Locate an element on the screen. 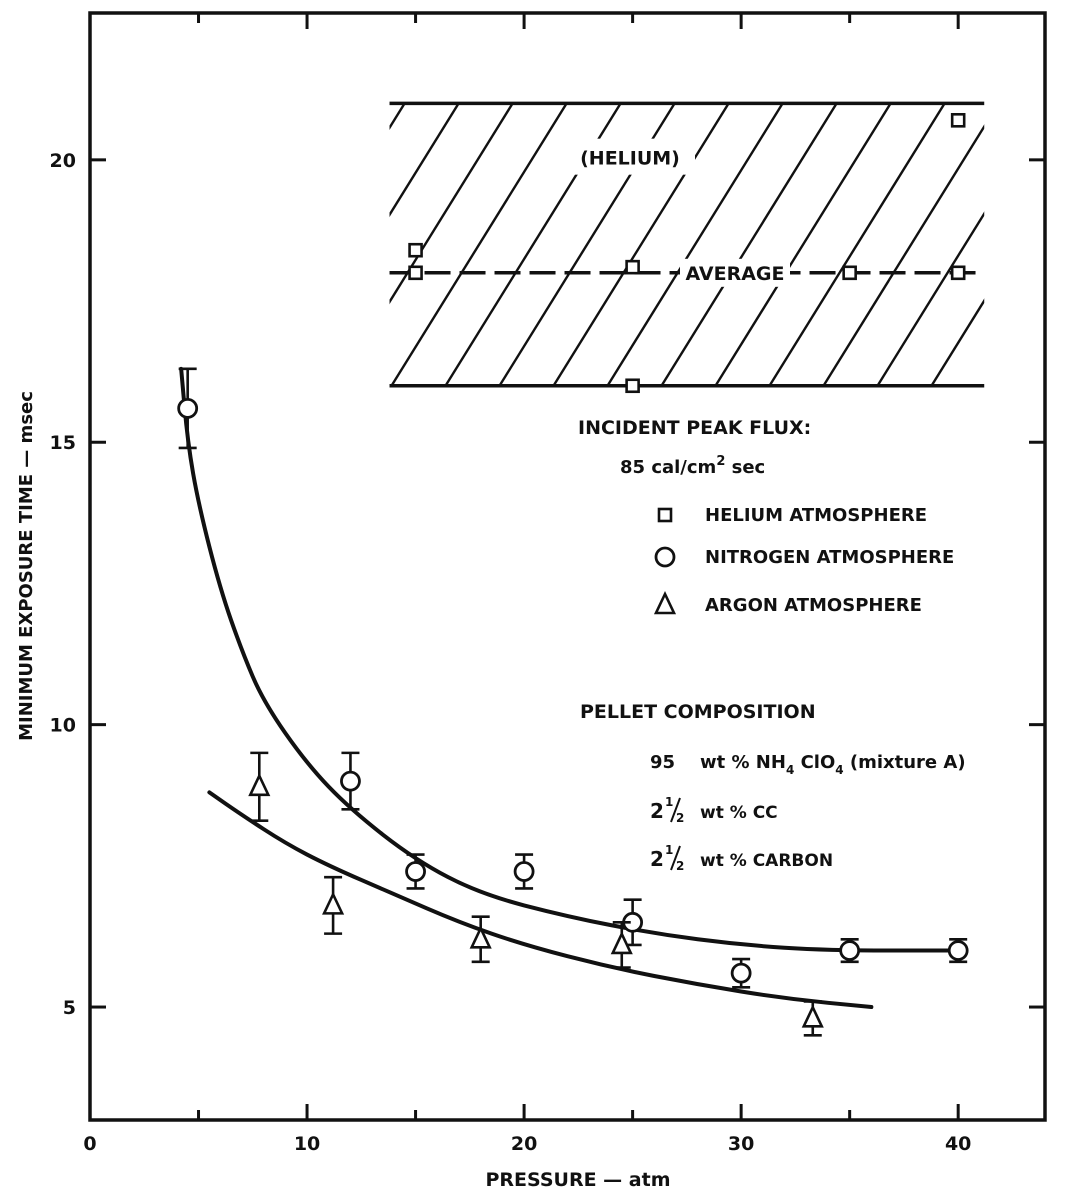  flux-title: INCIDENT PEAK FLUX: is located at coordinates (694, 428).